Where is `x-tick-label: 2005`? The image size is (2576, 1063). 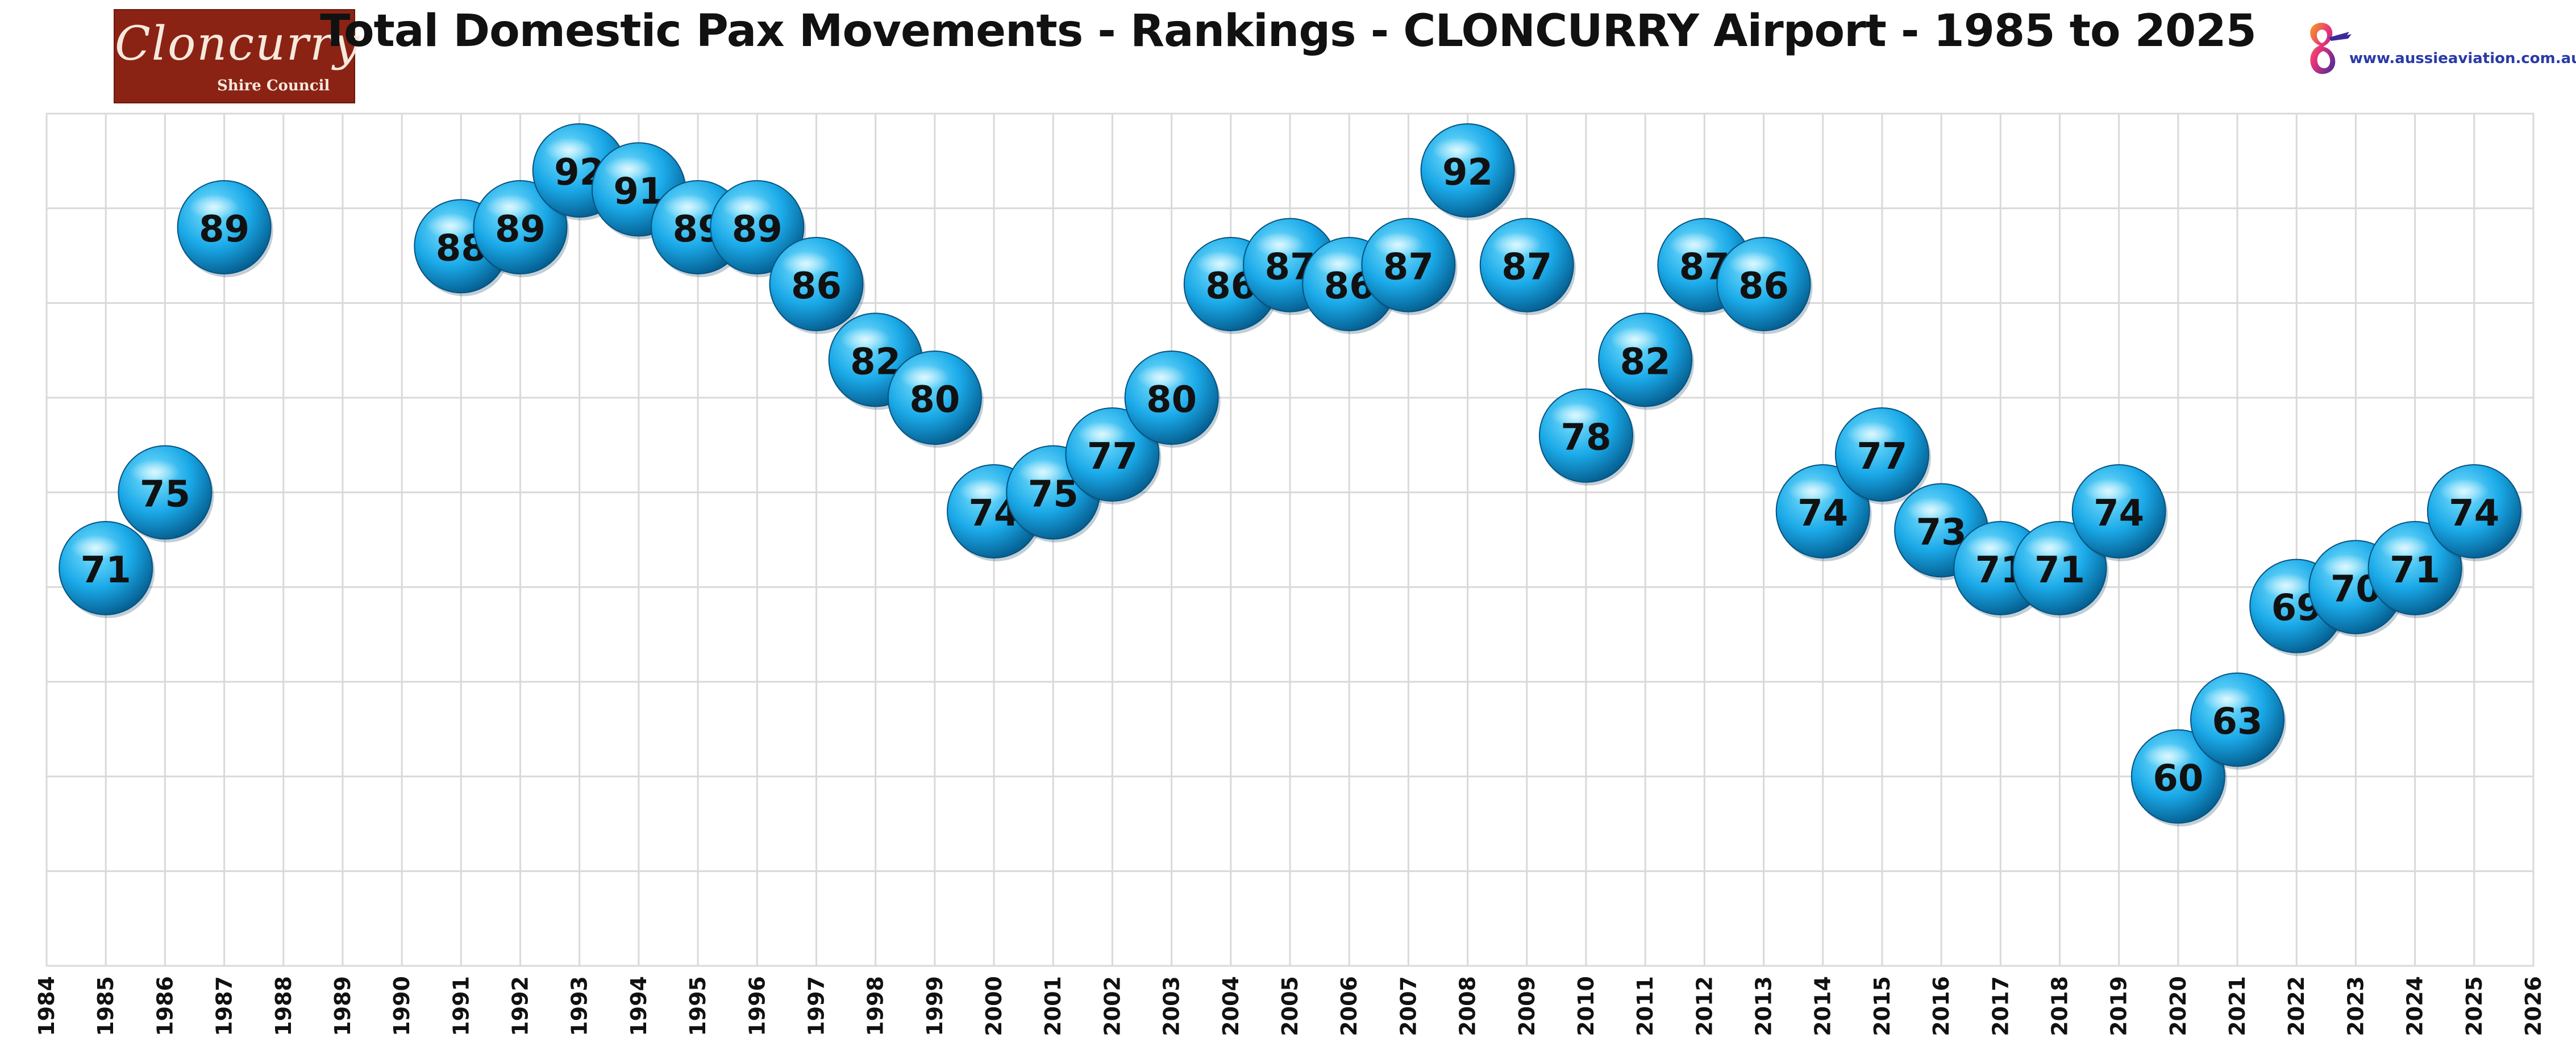 x-tick-label: 2005 is located at coordinates (1289, 1006).